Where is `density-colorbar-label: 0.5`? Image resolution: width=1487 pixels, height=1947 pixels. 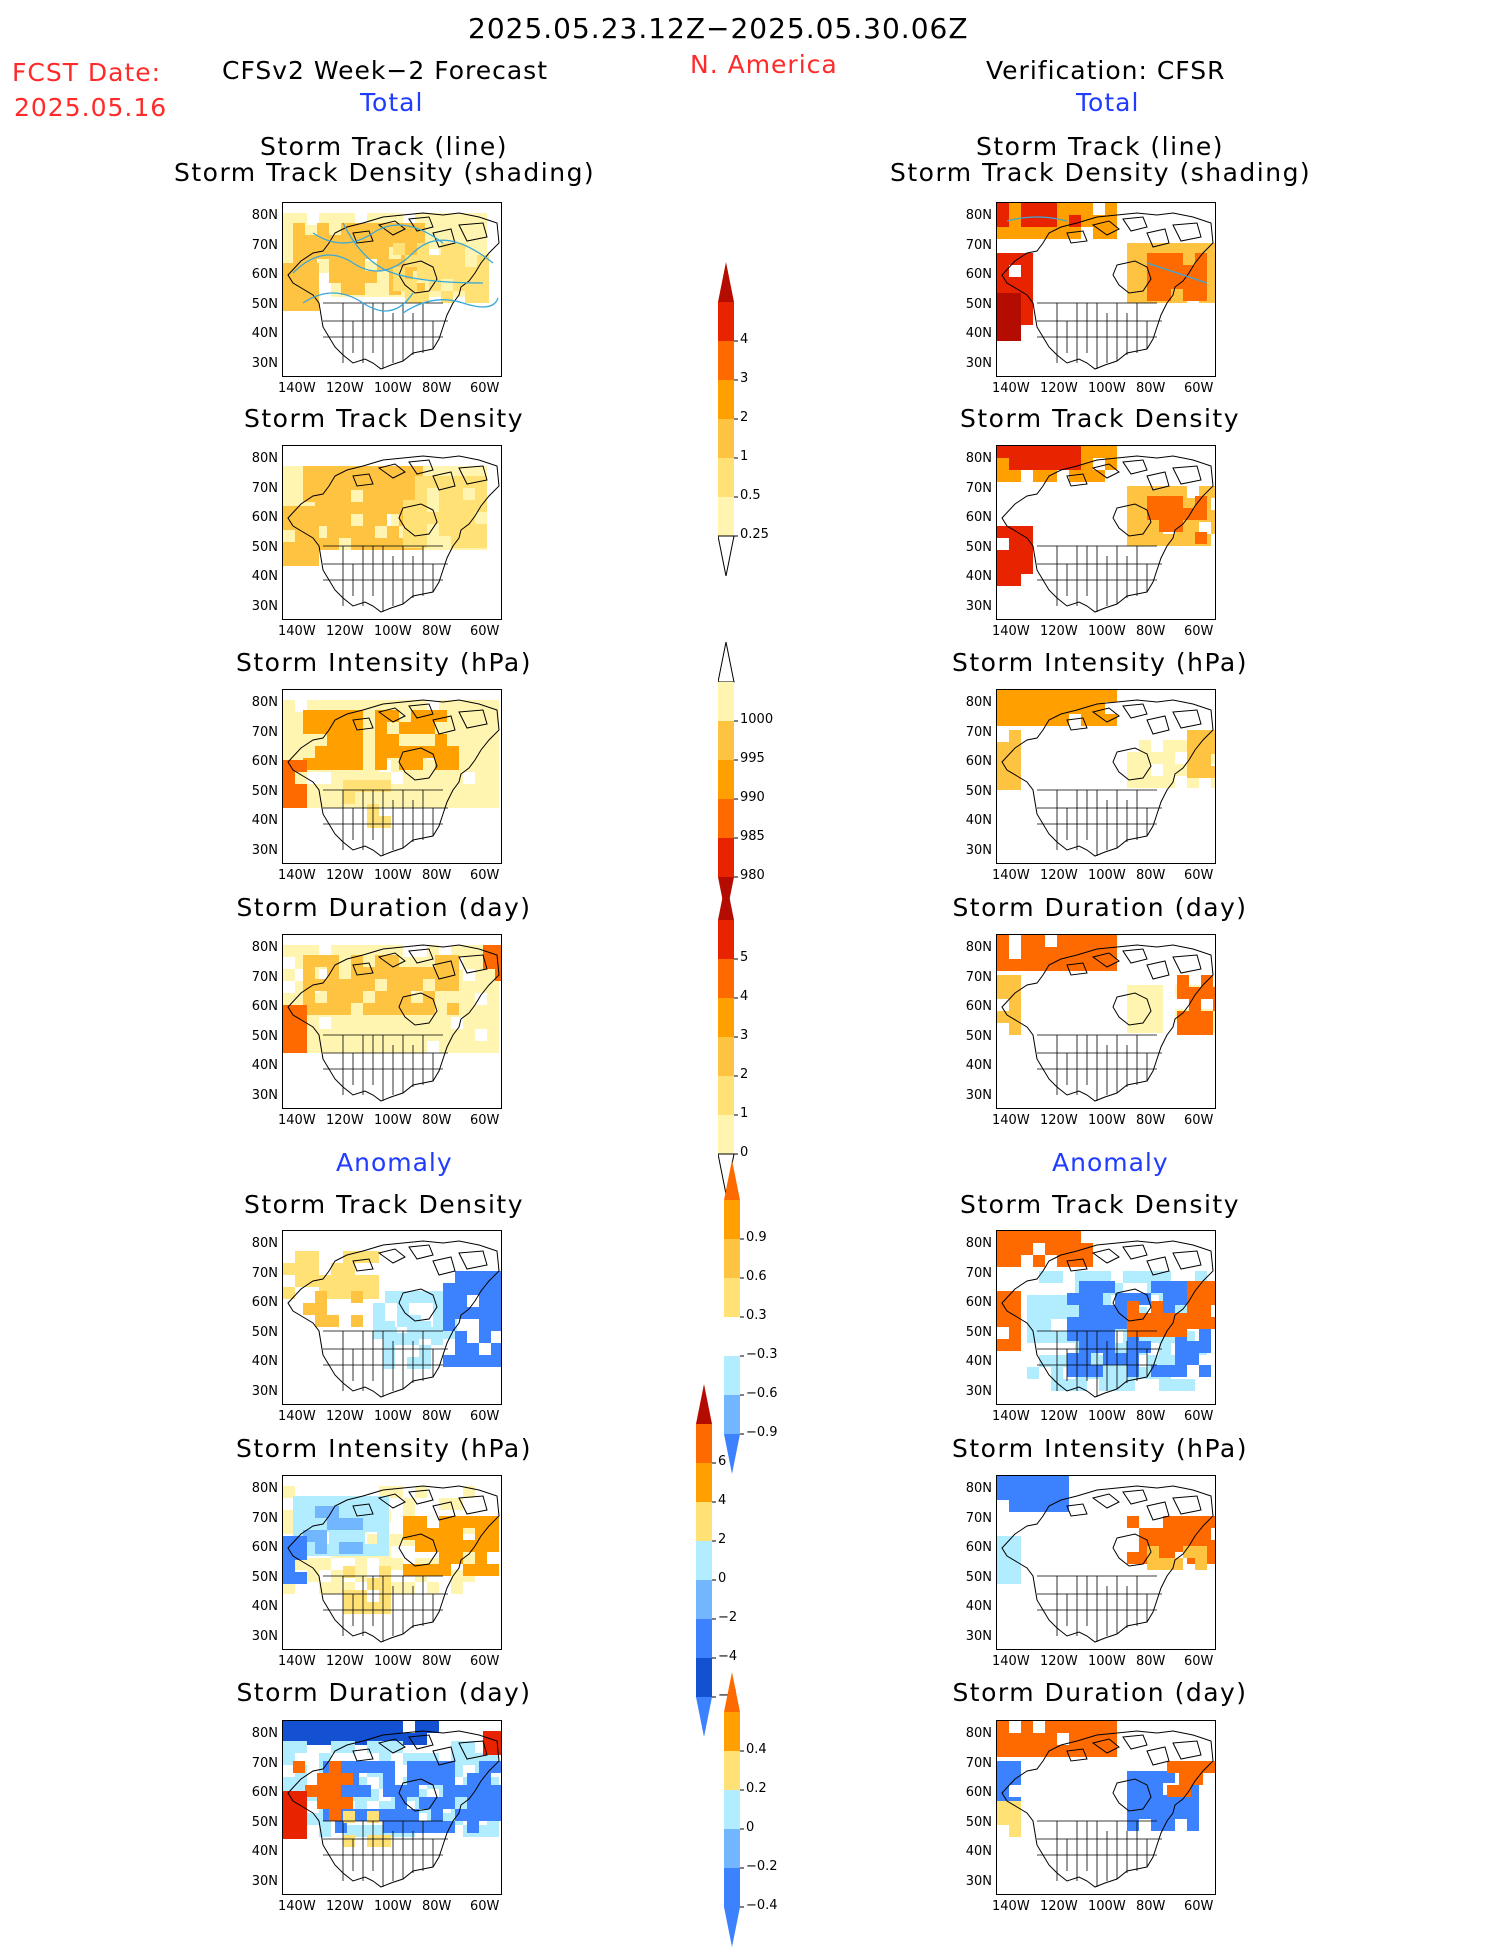
density-colorbar-label: 0.5 is located at coordinates (750, 495).